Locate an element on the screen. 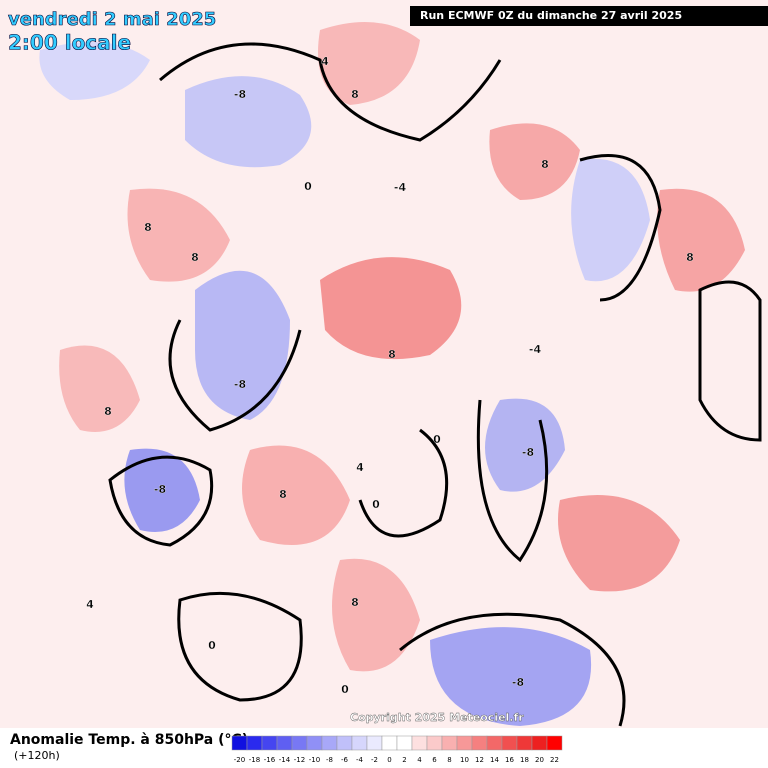 Image resolution: width=768 pixels, height=768 pixels. scale-tick-label: 20 is located at coordinates (539, 760).